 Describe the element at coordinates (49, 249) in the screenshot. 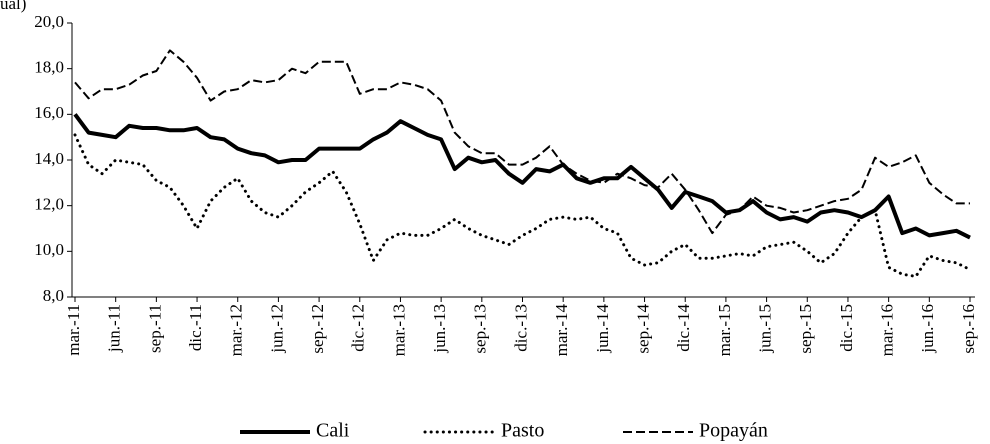

I see `y-tick-label: 10,0` at that location.